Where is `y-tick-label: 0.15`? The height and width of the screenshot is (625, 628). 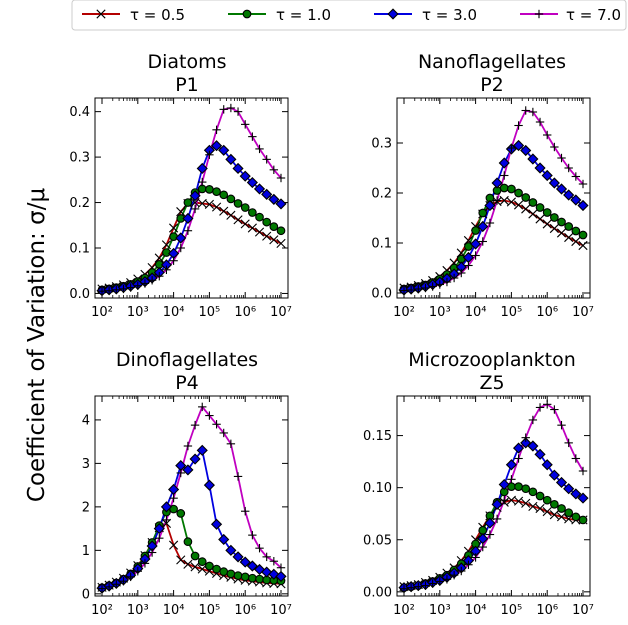
y-tick-label: 0.15 is located at coordinates (377, 436).